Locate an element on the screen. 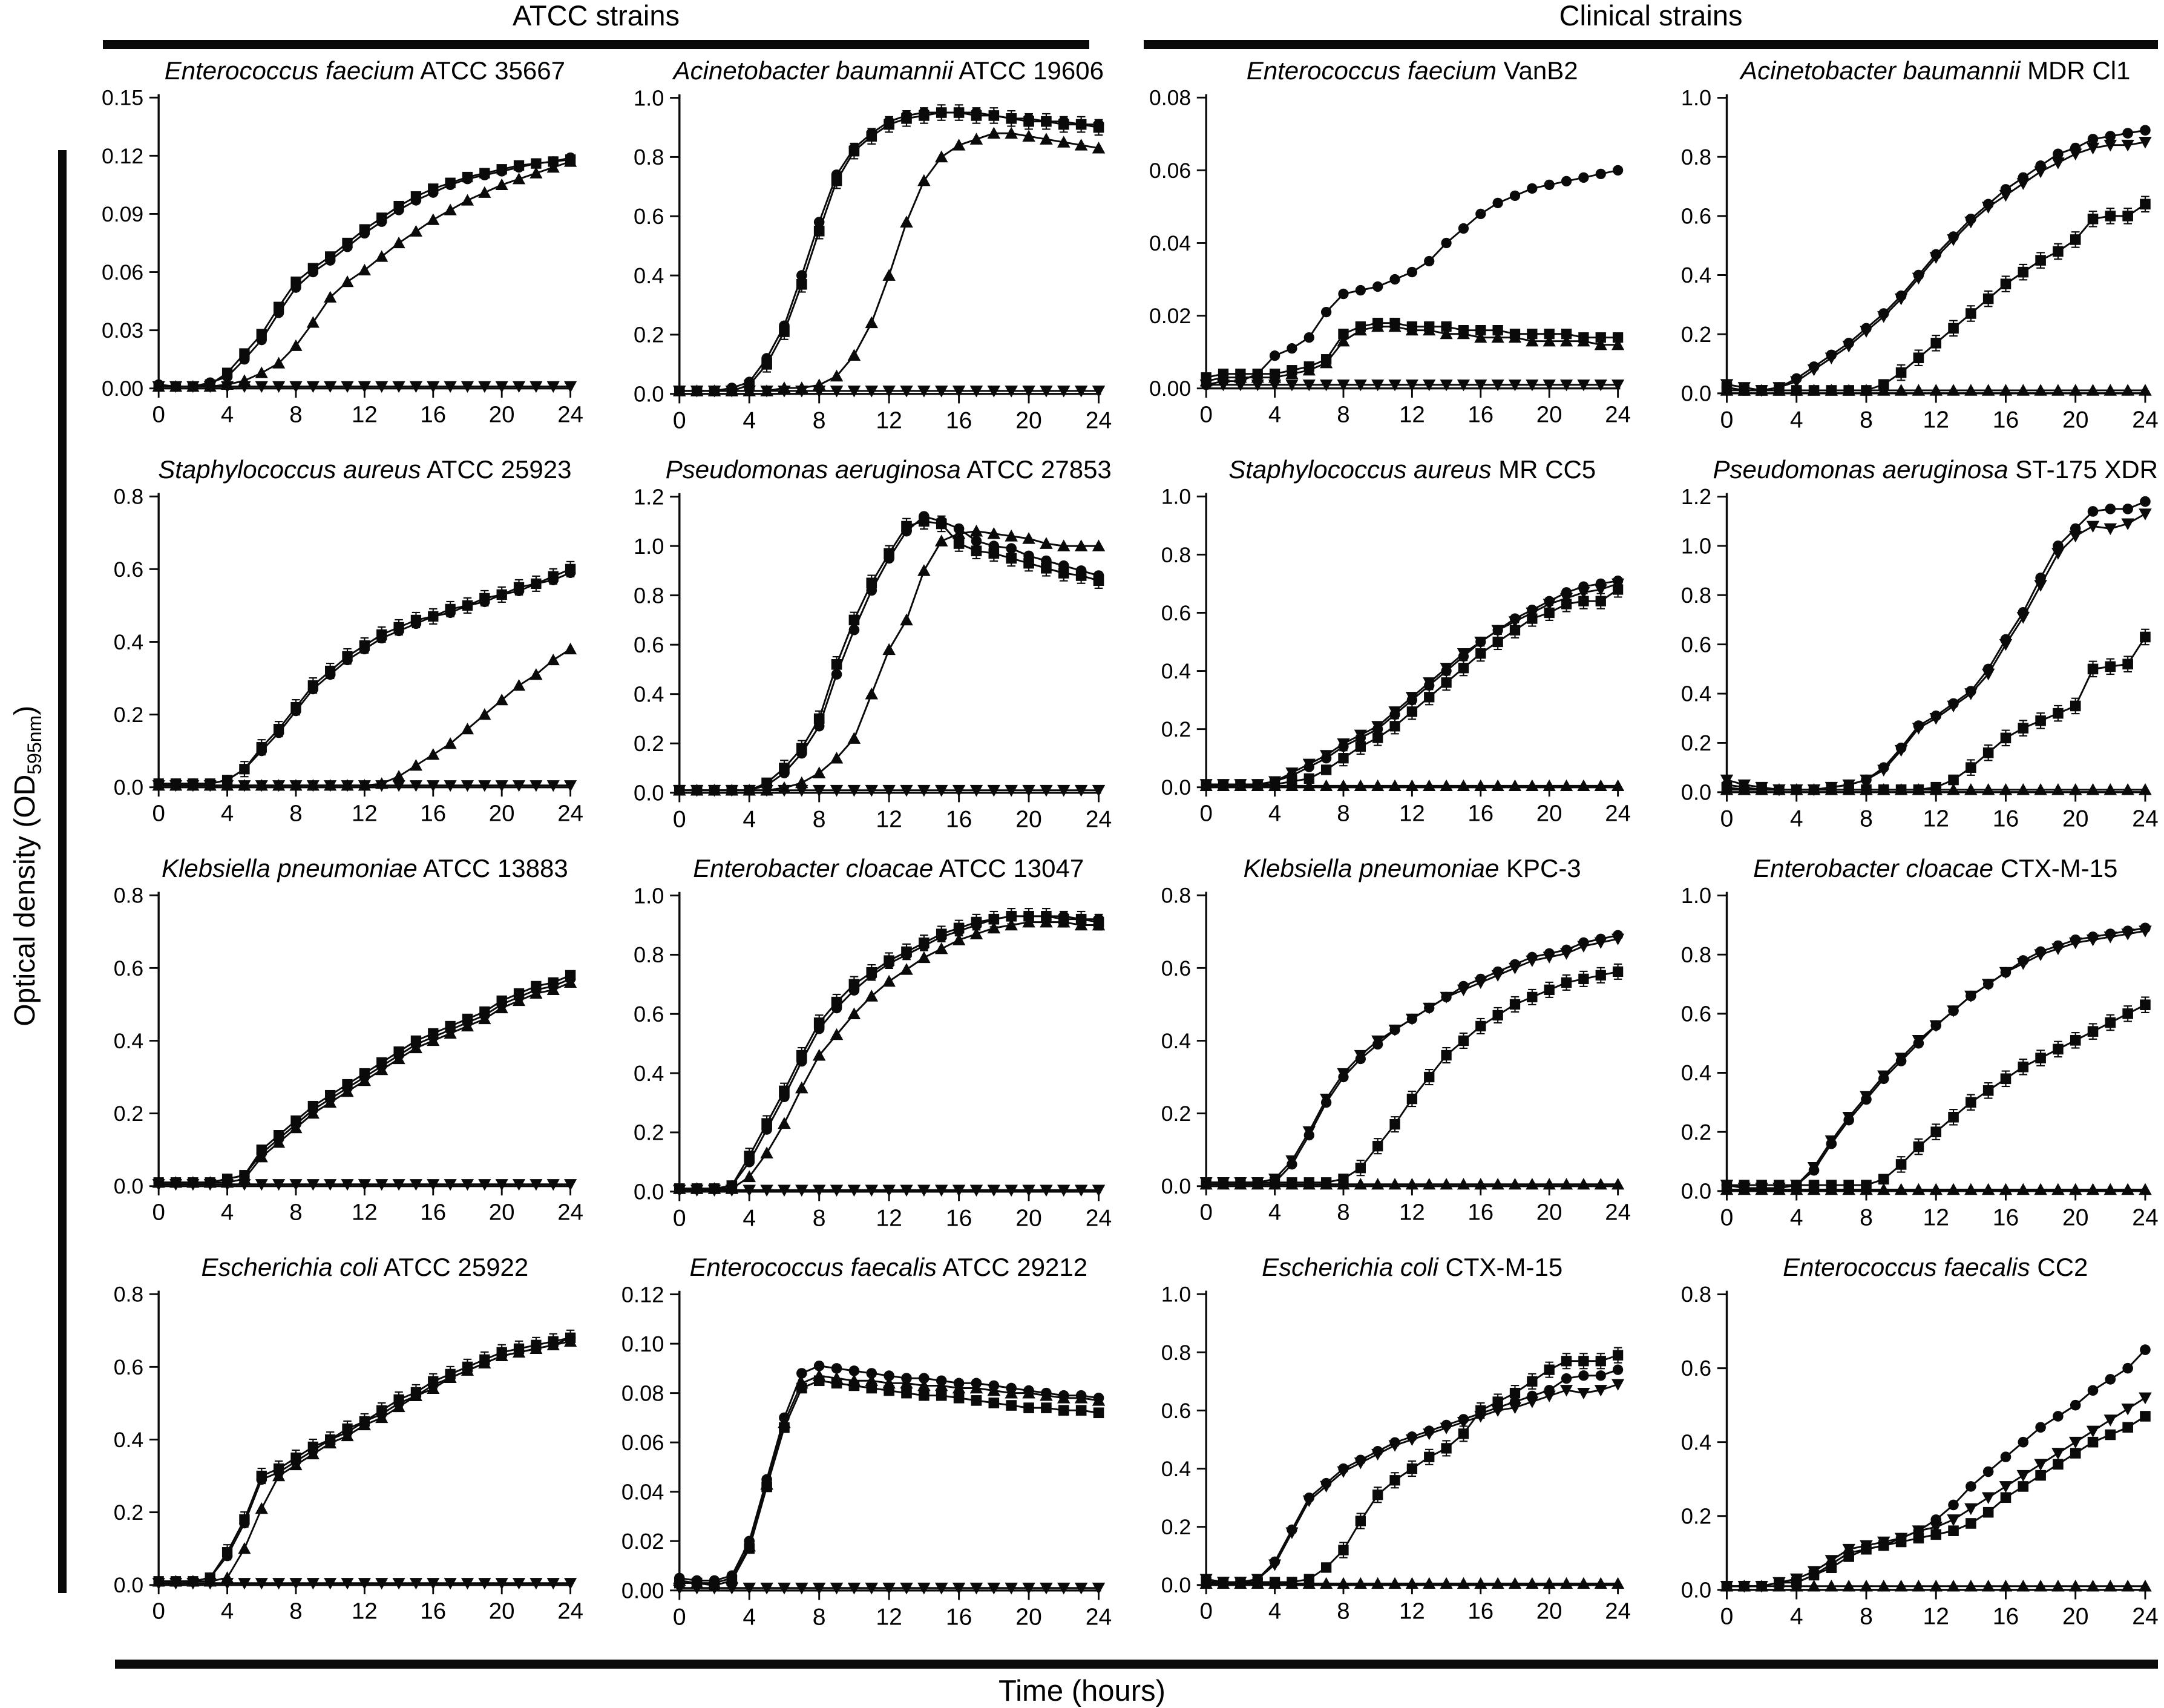  svg-text: 0.15 is located at coordinates (123, 98).